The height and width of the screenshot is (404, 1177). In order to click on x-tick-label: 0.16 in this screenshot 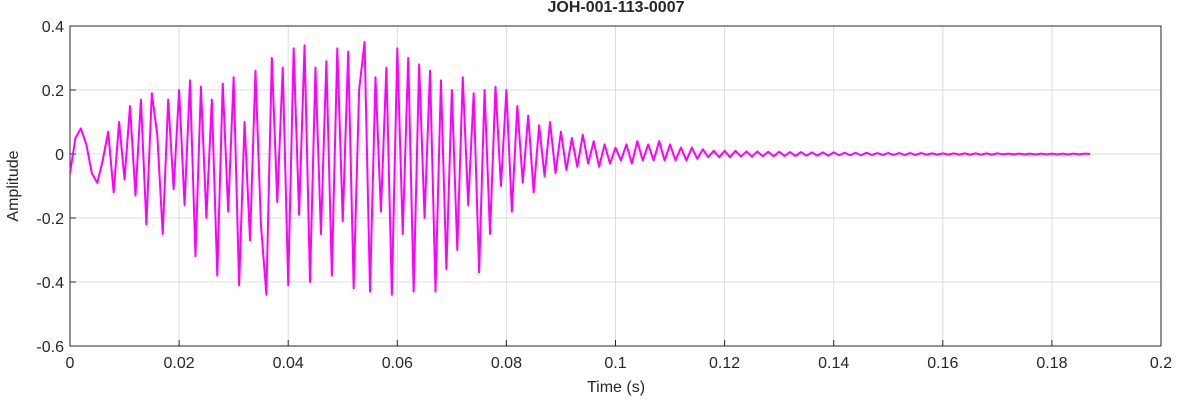, I will do `click(942, 363)`.